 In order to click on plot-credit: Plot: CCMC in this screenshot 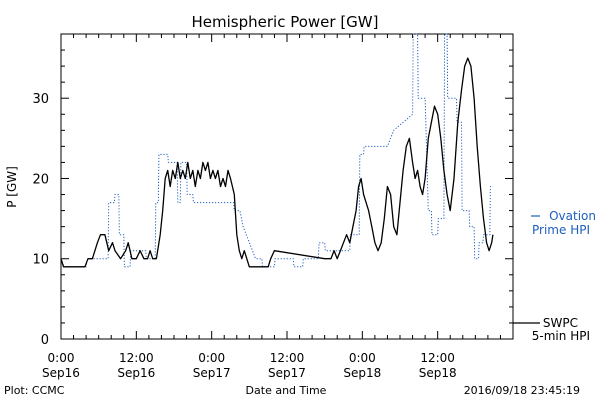, I will do `click(34, 390)`.